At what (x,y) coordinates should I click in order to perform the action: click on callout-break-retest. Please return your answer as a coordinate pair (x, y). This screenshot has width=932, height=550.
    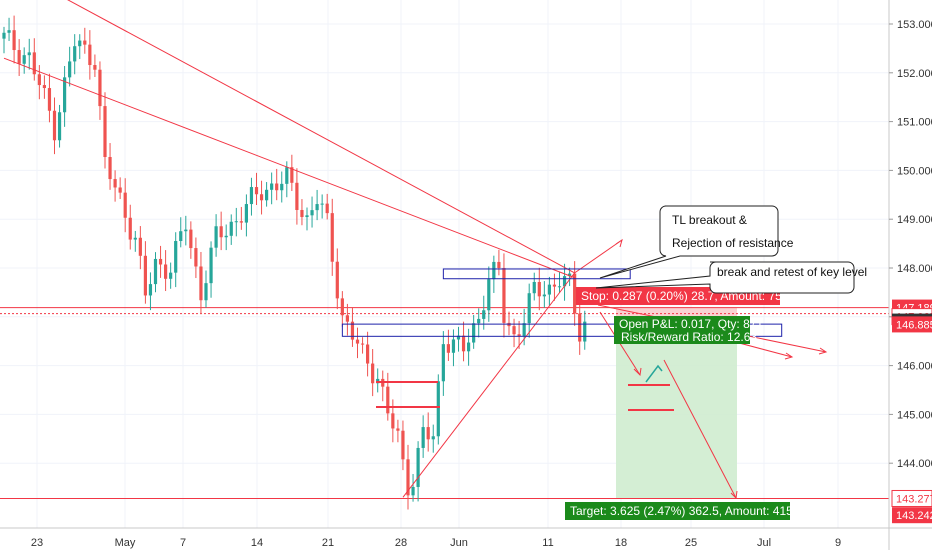
    Looking at the image, I should click on (725, 277).